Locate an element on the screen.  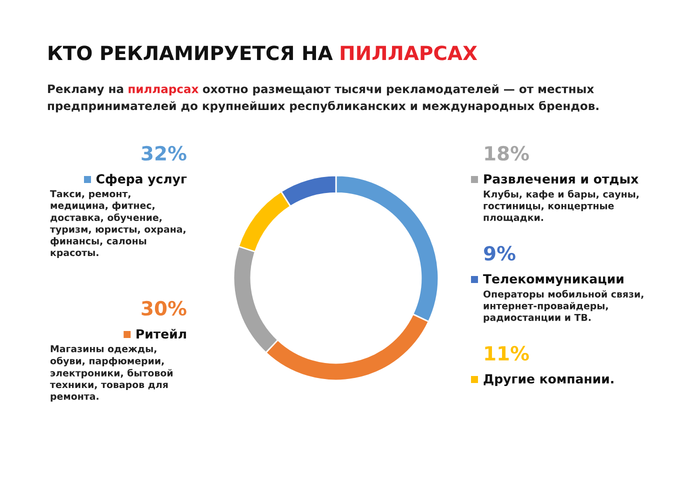
data-label: 9% is located at coordinates (500, 253).